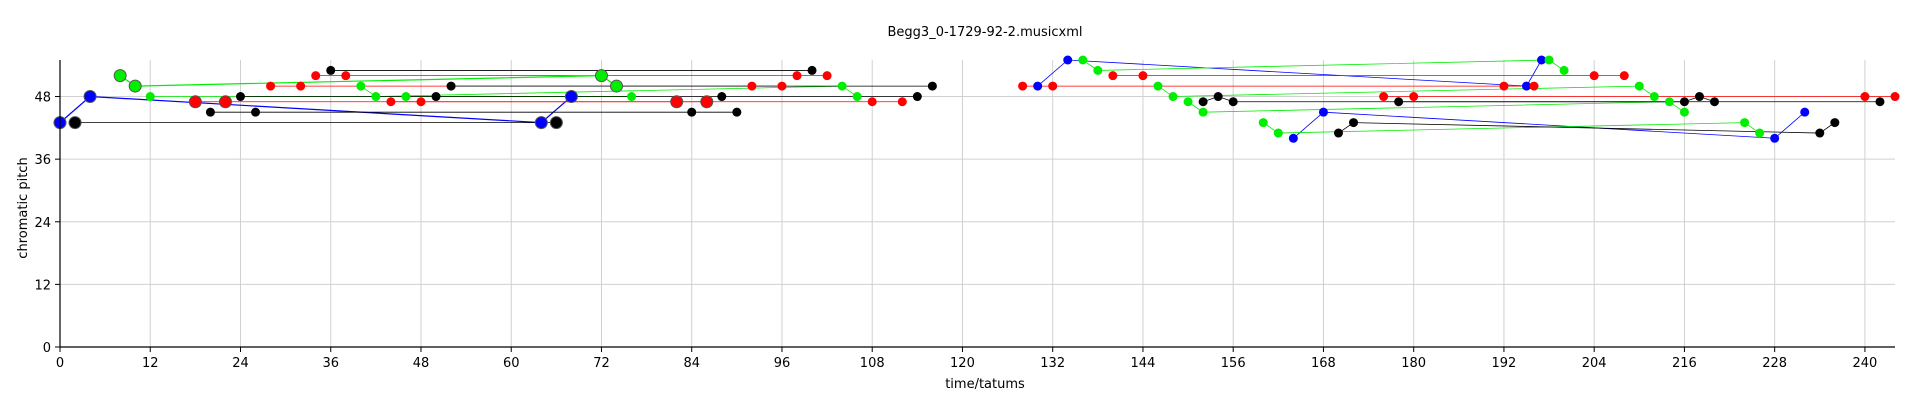  What do you see at coordinates (23, 207) in the screenshot?
I see `y-axis-label: chromatic pitch` at bounding box center [23, 207].